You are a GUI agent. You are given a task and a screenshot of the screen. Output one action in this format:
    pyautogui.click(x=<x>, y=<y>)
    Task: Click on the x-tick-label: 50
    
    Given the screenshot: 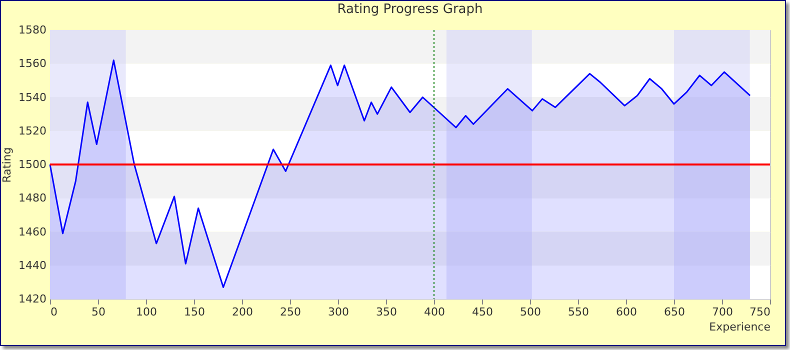 What is the action you would take?
    pyautogui.click(x=99, y=312)
    